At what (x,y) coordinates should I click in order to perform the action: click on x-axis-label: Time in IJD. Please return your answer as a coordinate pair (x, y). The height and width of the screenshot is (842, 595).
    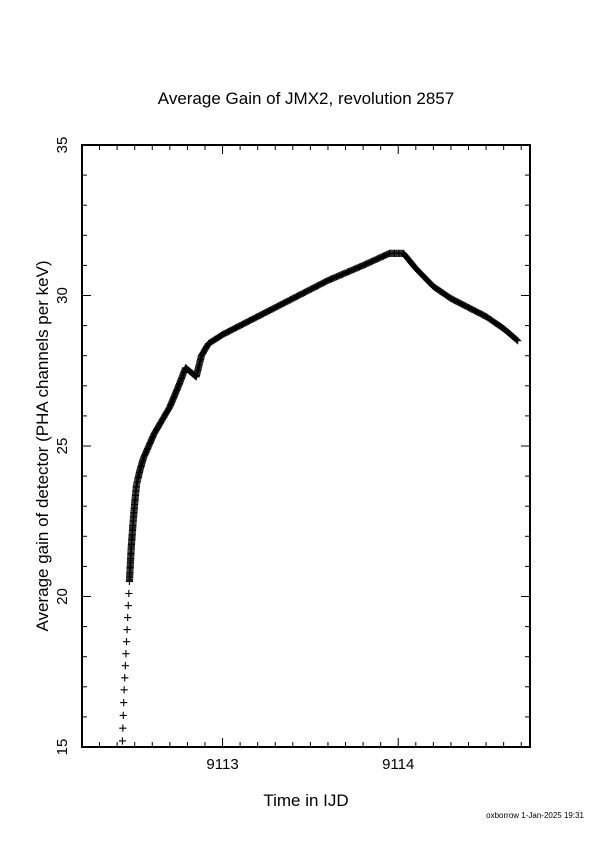
    Looking at the image, I should click on (305, 800).